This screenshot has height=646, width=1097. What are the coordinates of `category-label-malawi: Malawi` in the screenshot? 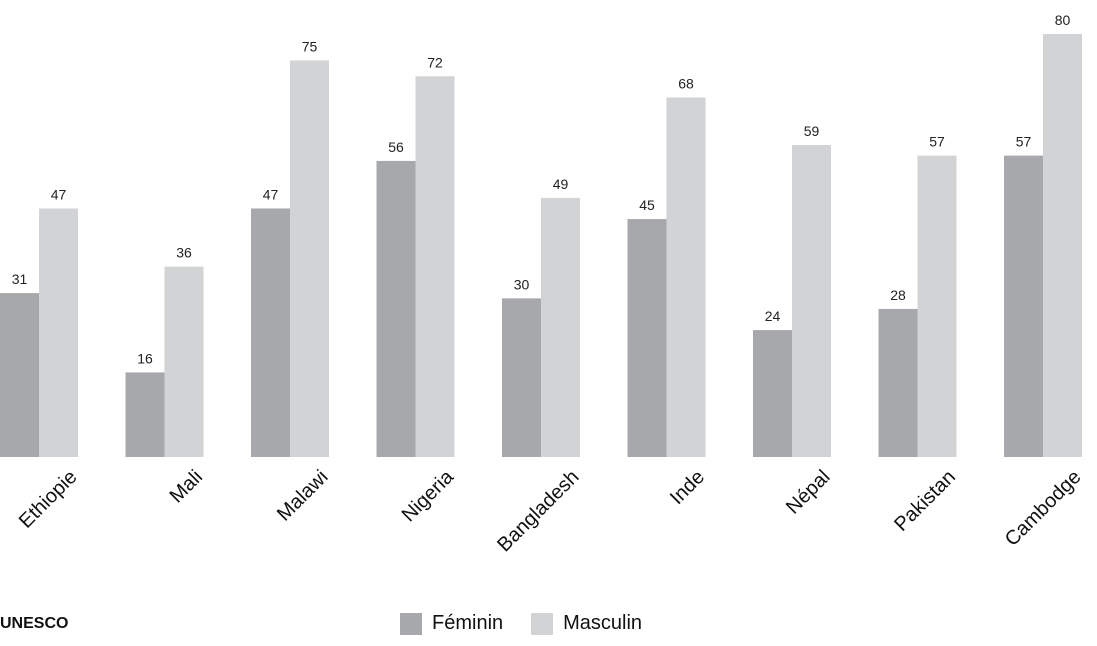 It's located at (303, 496).